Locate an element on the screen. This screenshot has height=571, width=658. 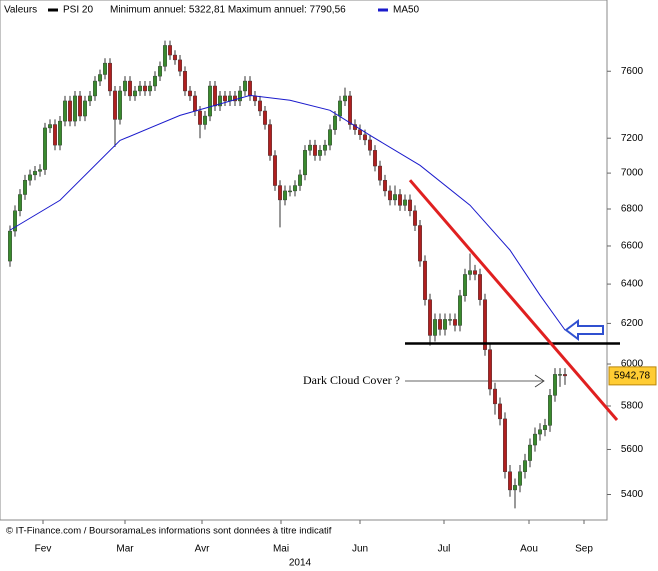
x-tick-label: Avr is located at coordinates (202, 549).